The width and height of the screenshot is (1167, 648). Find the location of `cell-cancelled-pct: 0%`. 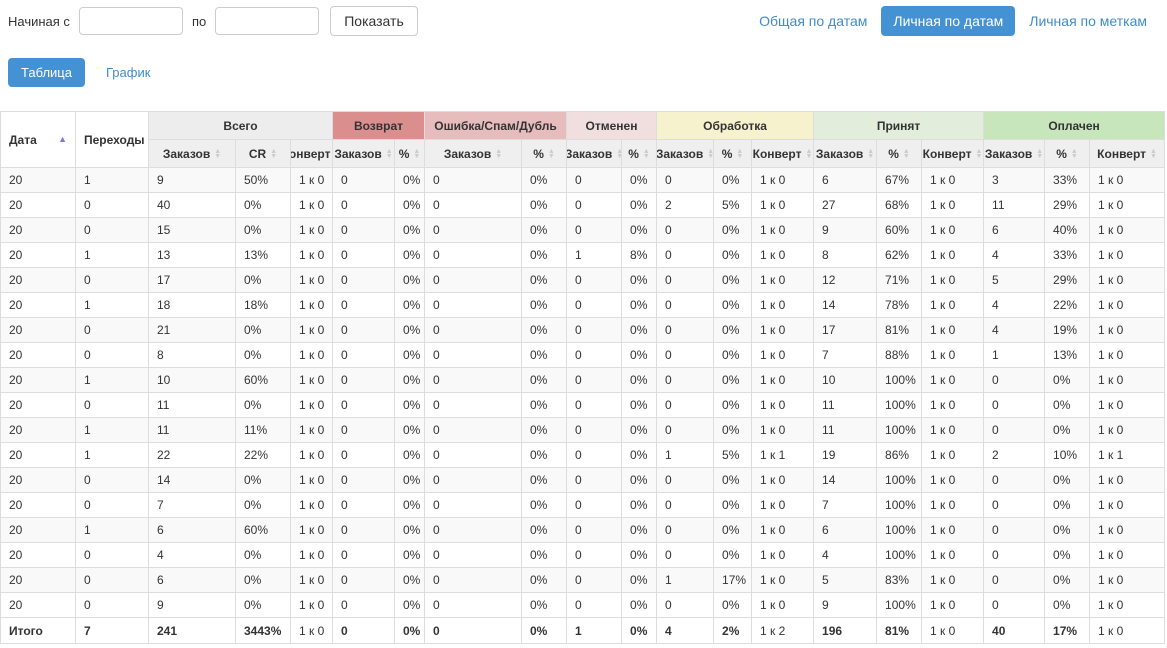

cell-cancelled-pct: 0% is located at coordinates (639, 530).